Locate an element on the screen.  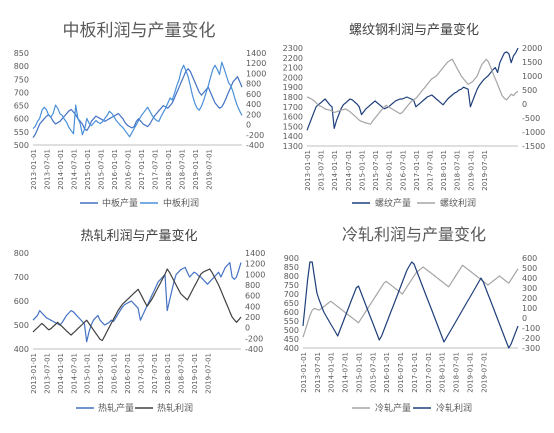
legend-label-profit: 中板利润 is located at coordinates (181, 203).